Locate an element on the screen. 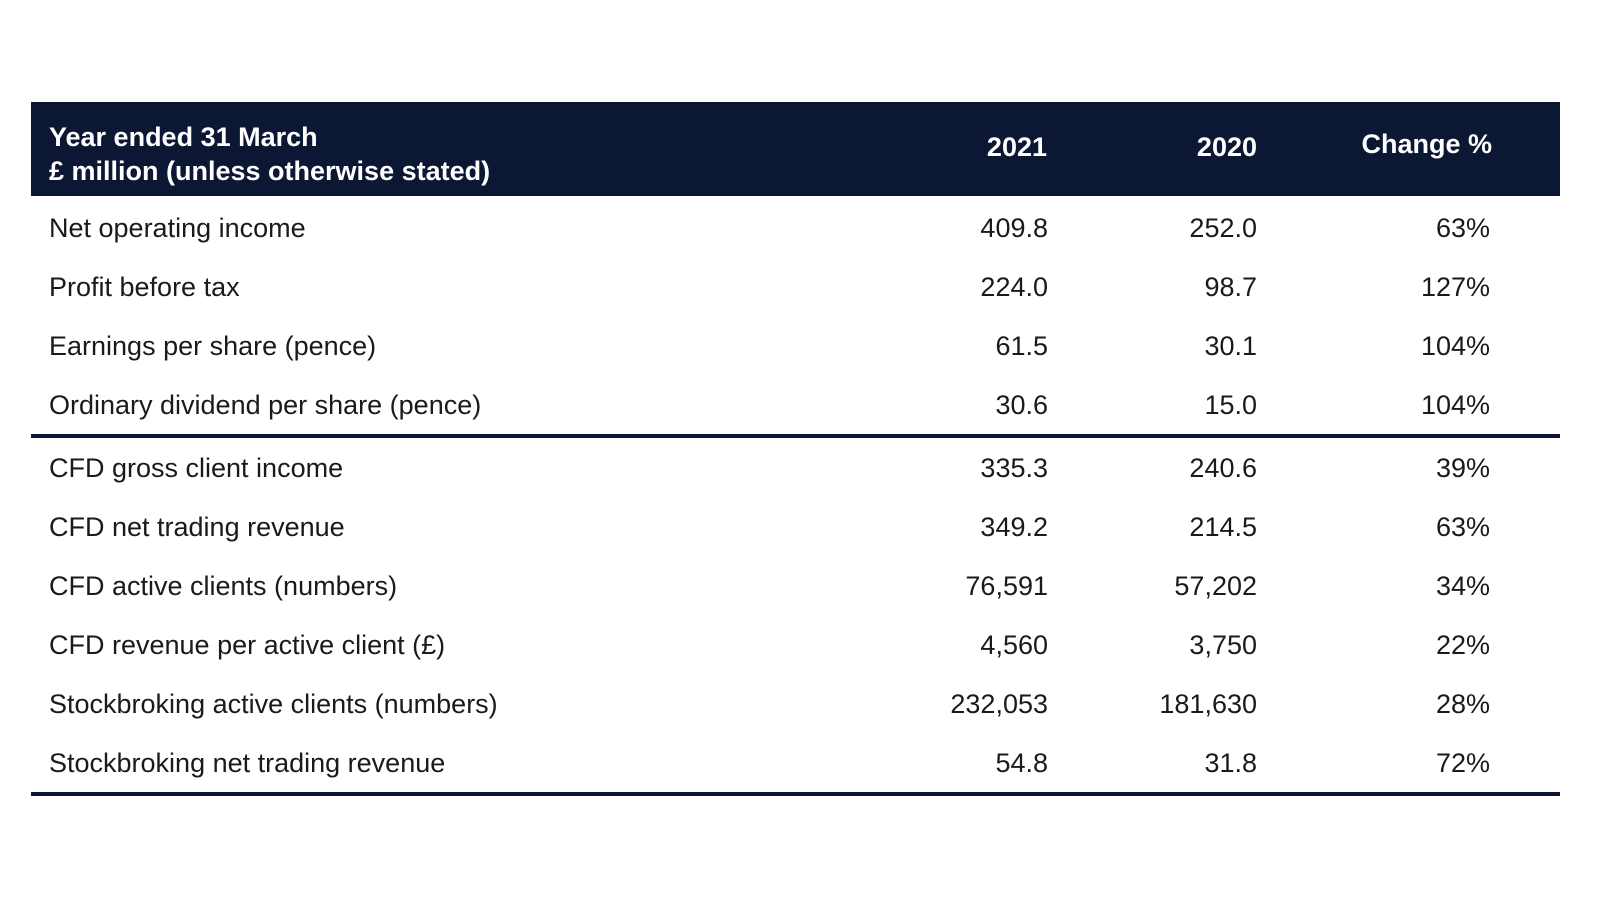 The width and height of the screenshot is (1600, 900). row-label: CFD revenue per active client (£) is located at coordinates (247, 645).